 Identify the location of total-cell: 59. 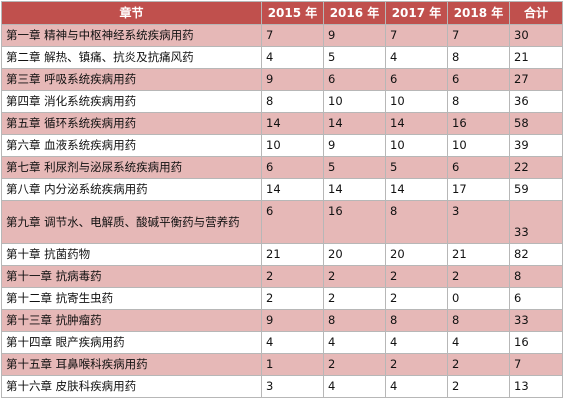
(536, 189).